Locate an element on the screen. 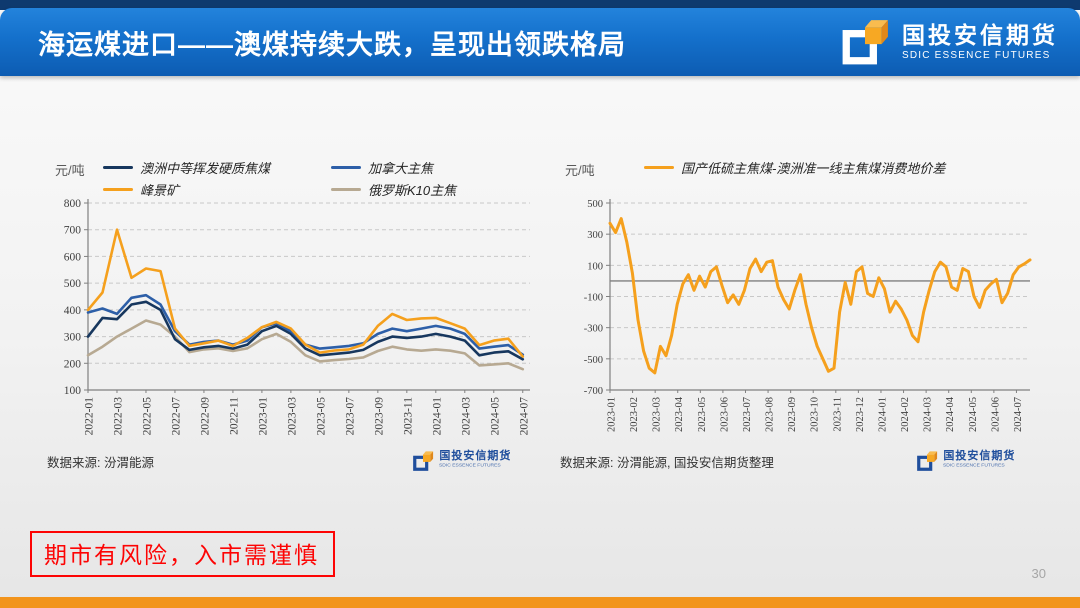  svg-text: -300 is located at coordinates (593, 329).